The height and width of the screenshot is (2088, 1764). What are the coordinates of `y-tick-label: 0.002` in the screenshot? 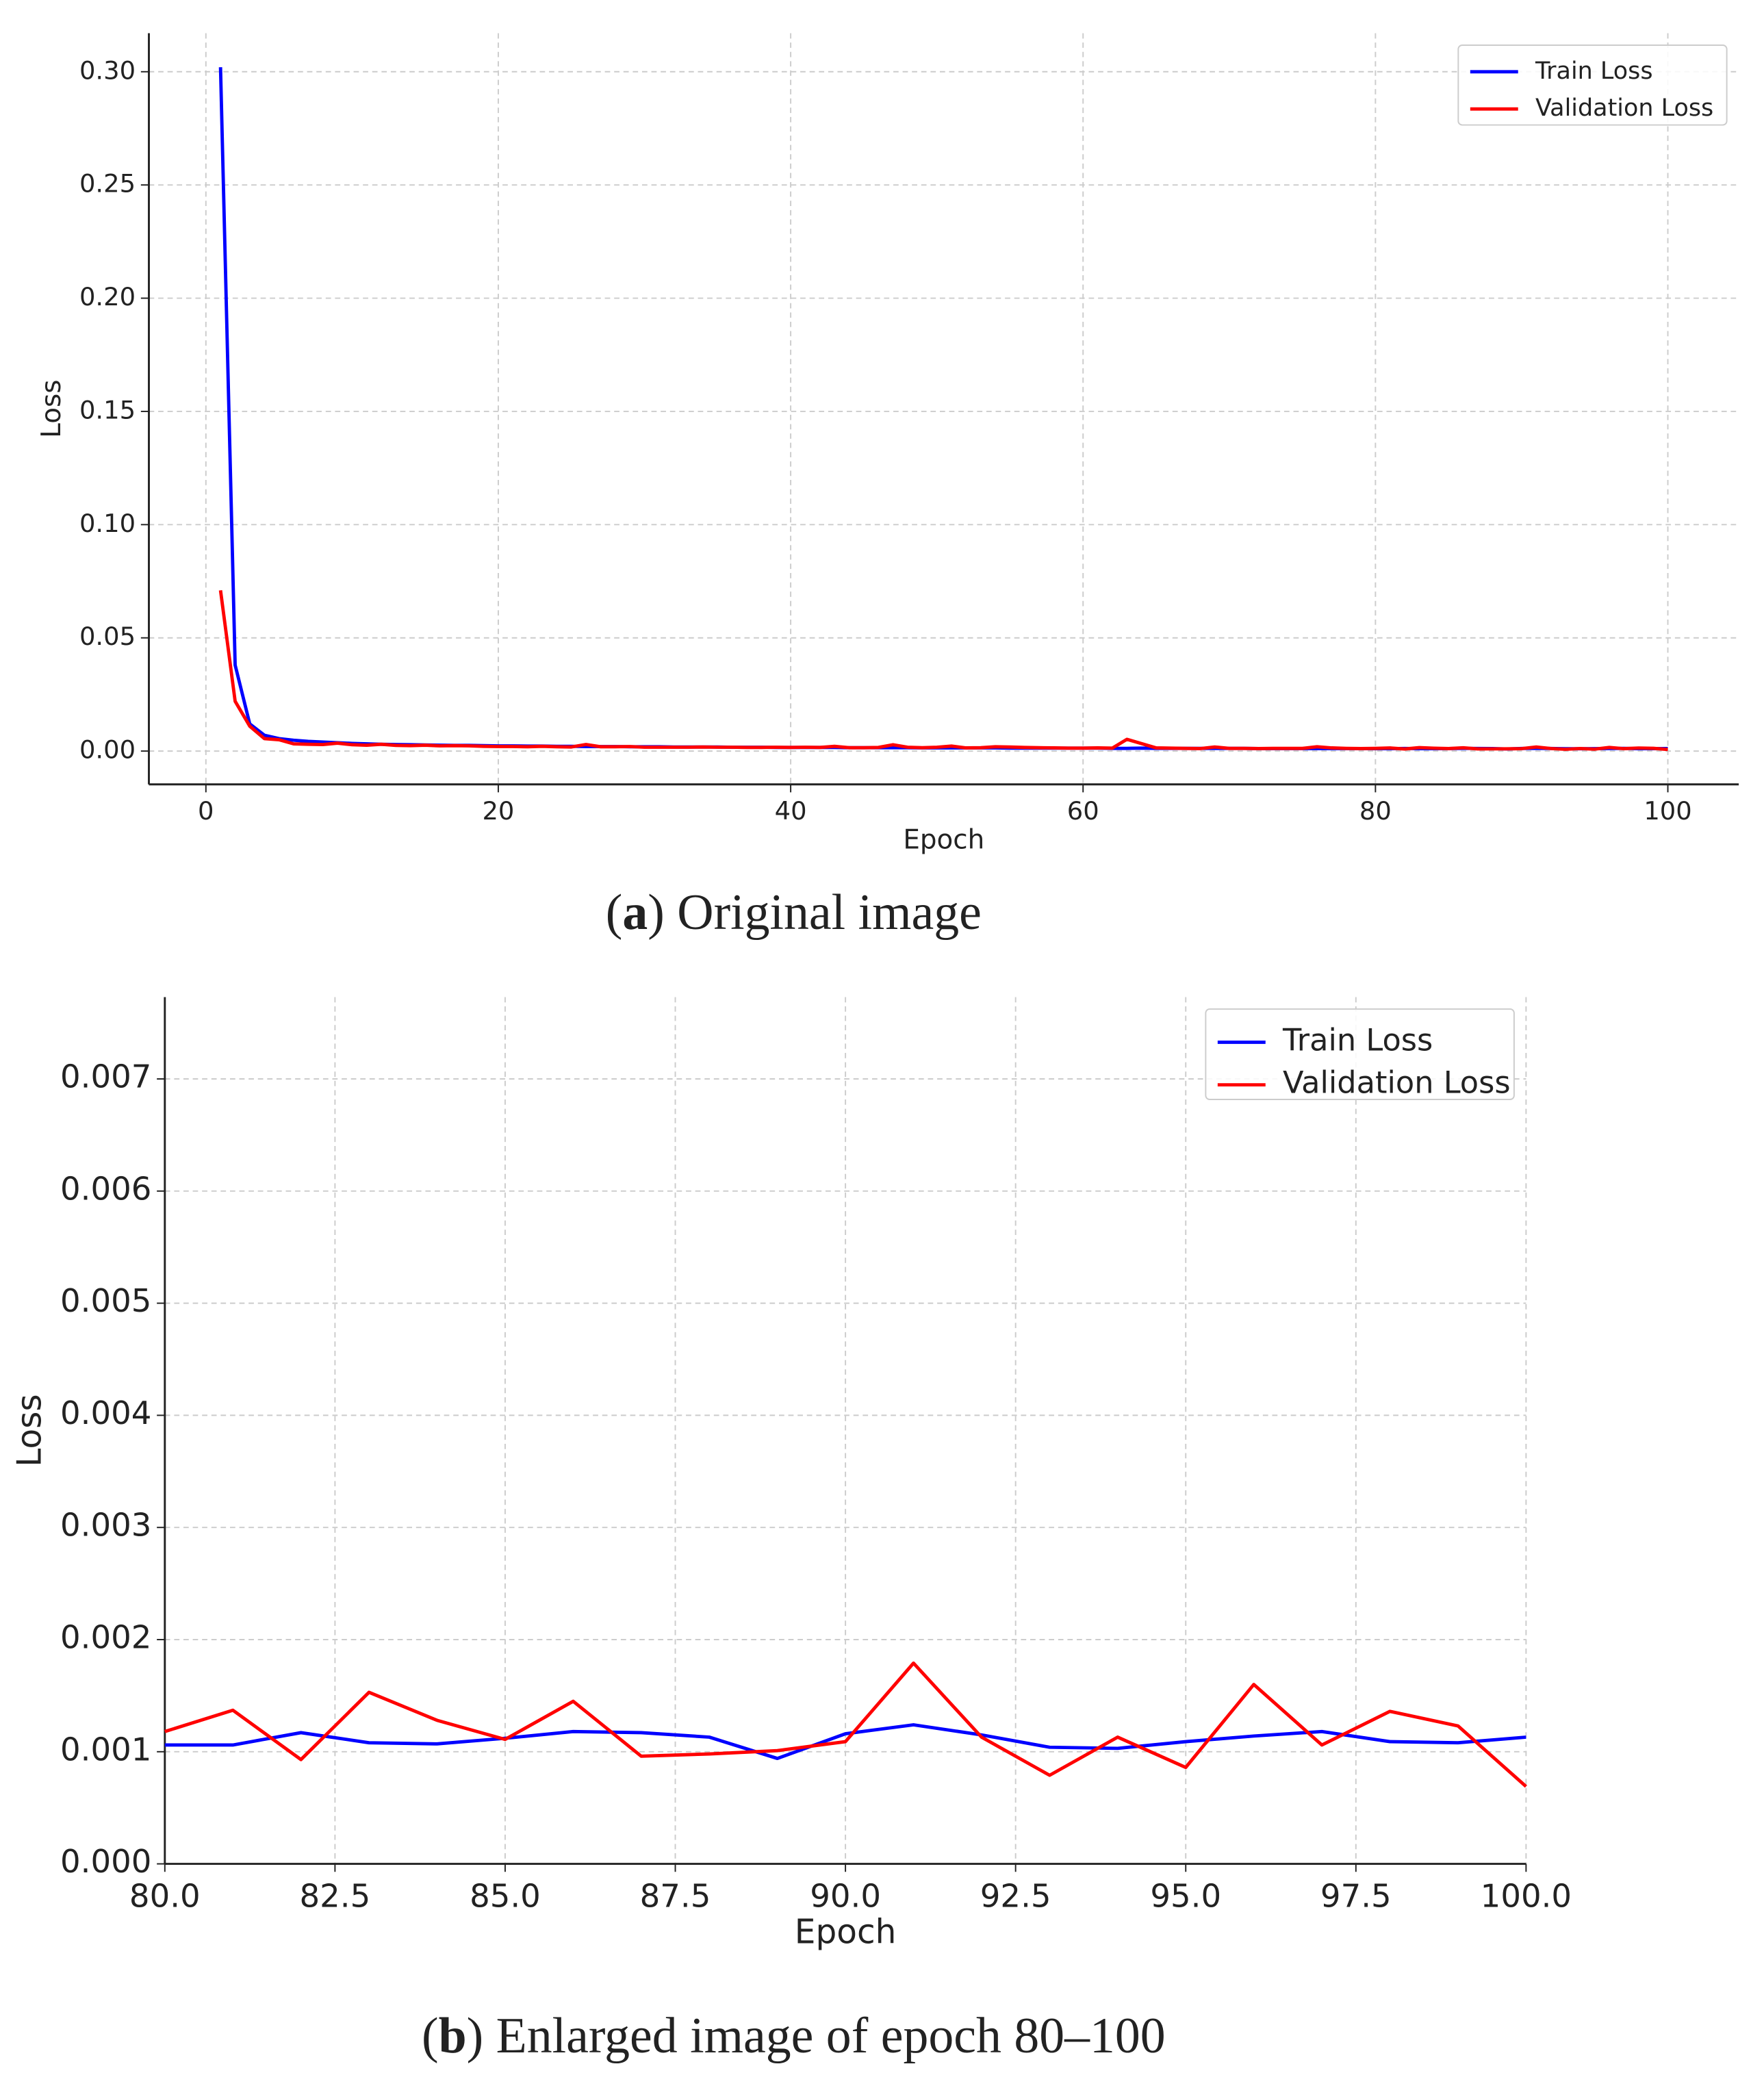 It's located at (105, 1636).